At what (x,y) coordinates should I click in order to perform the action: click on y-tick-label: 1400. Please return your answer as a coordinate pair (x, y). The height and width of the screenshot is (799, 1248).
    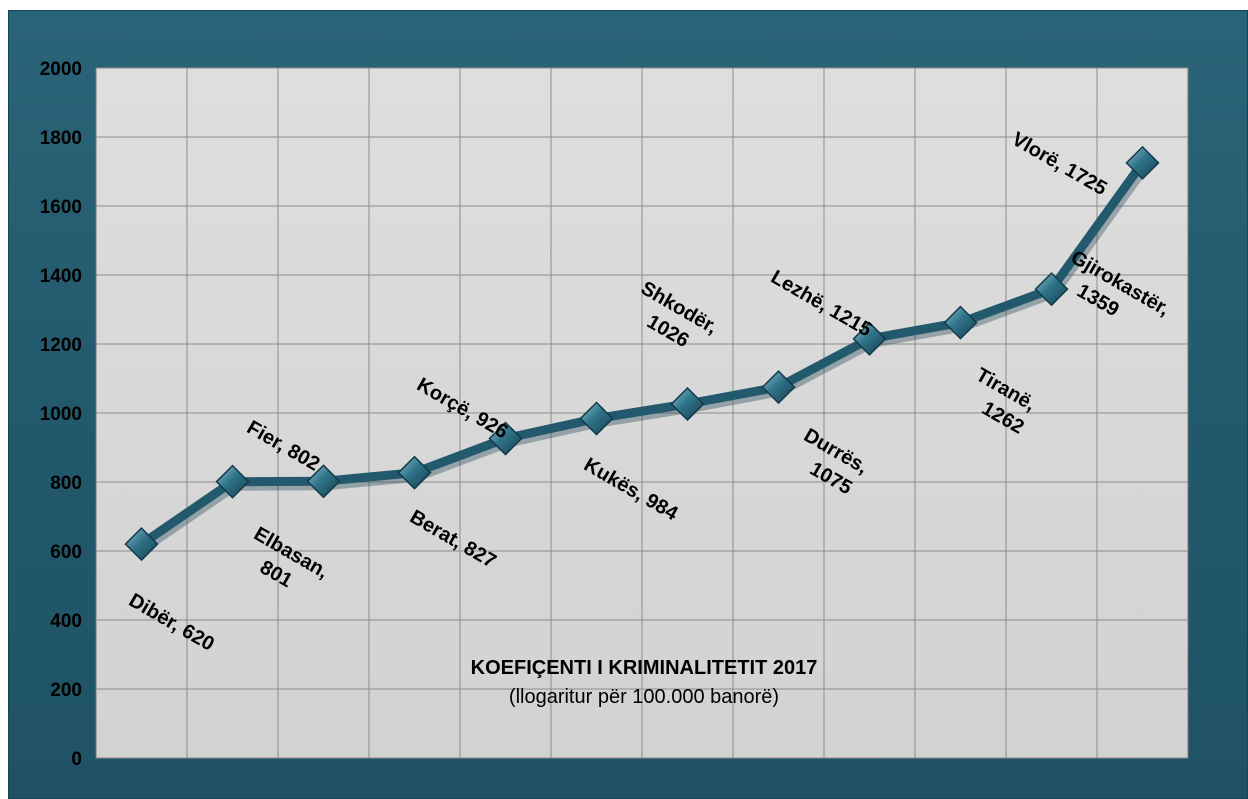
    Looking at the image, I should click on (61, 276).